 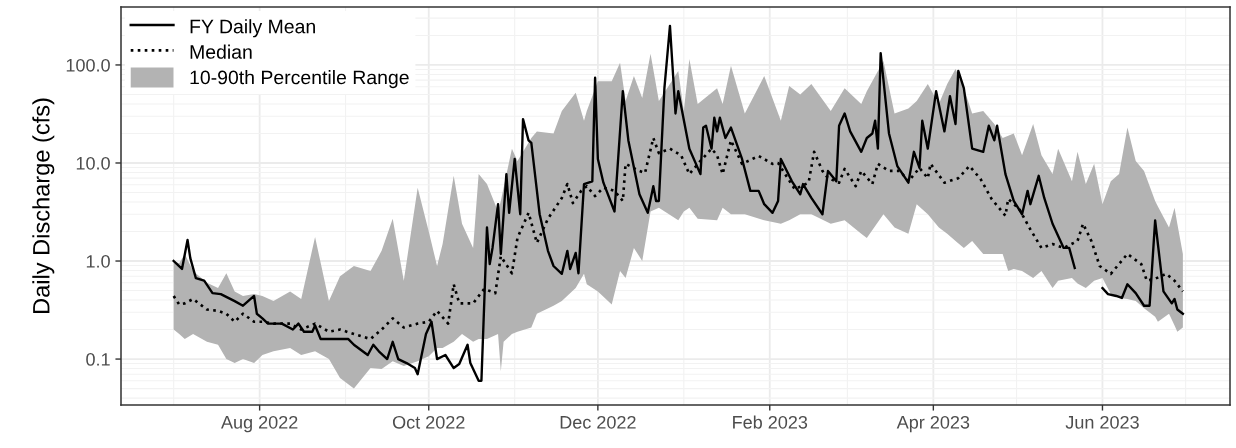 What do you see at coordinates (299, 79) in the screenshot?
I see `legend-label: 10-90th Percentile Range` at bounding box center [299, 79].